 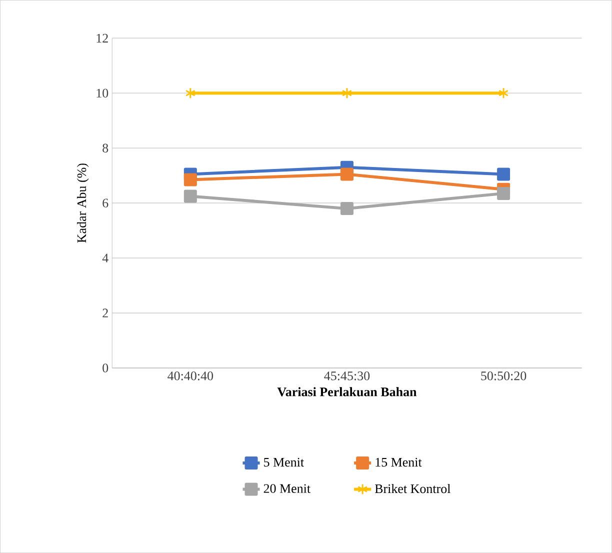 I want to click on legend-label: 15 Menit, so click(x=399, y=462).